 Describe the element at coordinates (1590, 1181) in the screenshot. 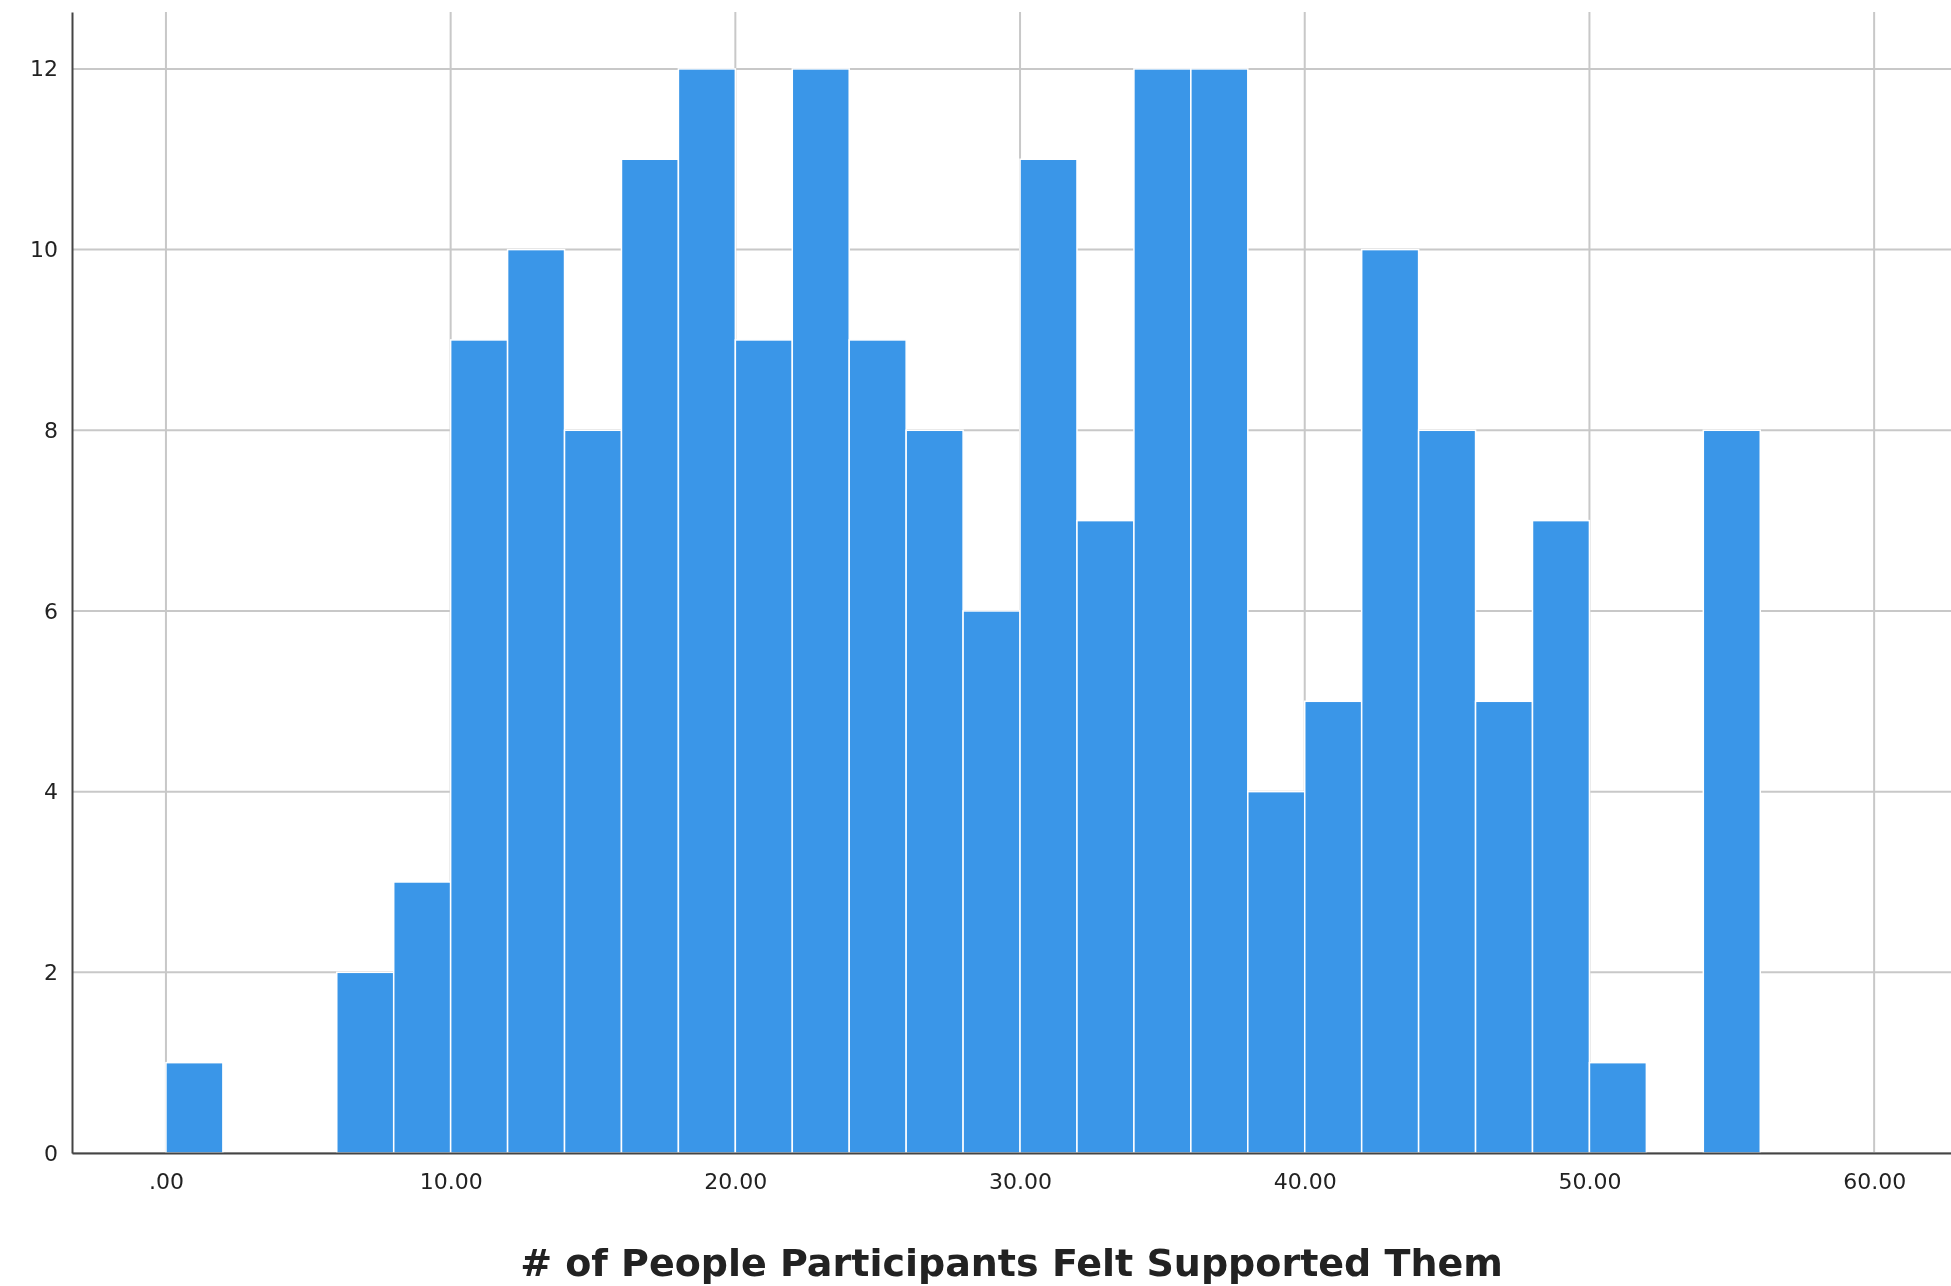

I see `x-tick-label: 50.00` at that location.